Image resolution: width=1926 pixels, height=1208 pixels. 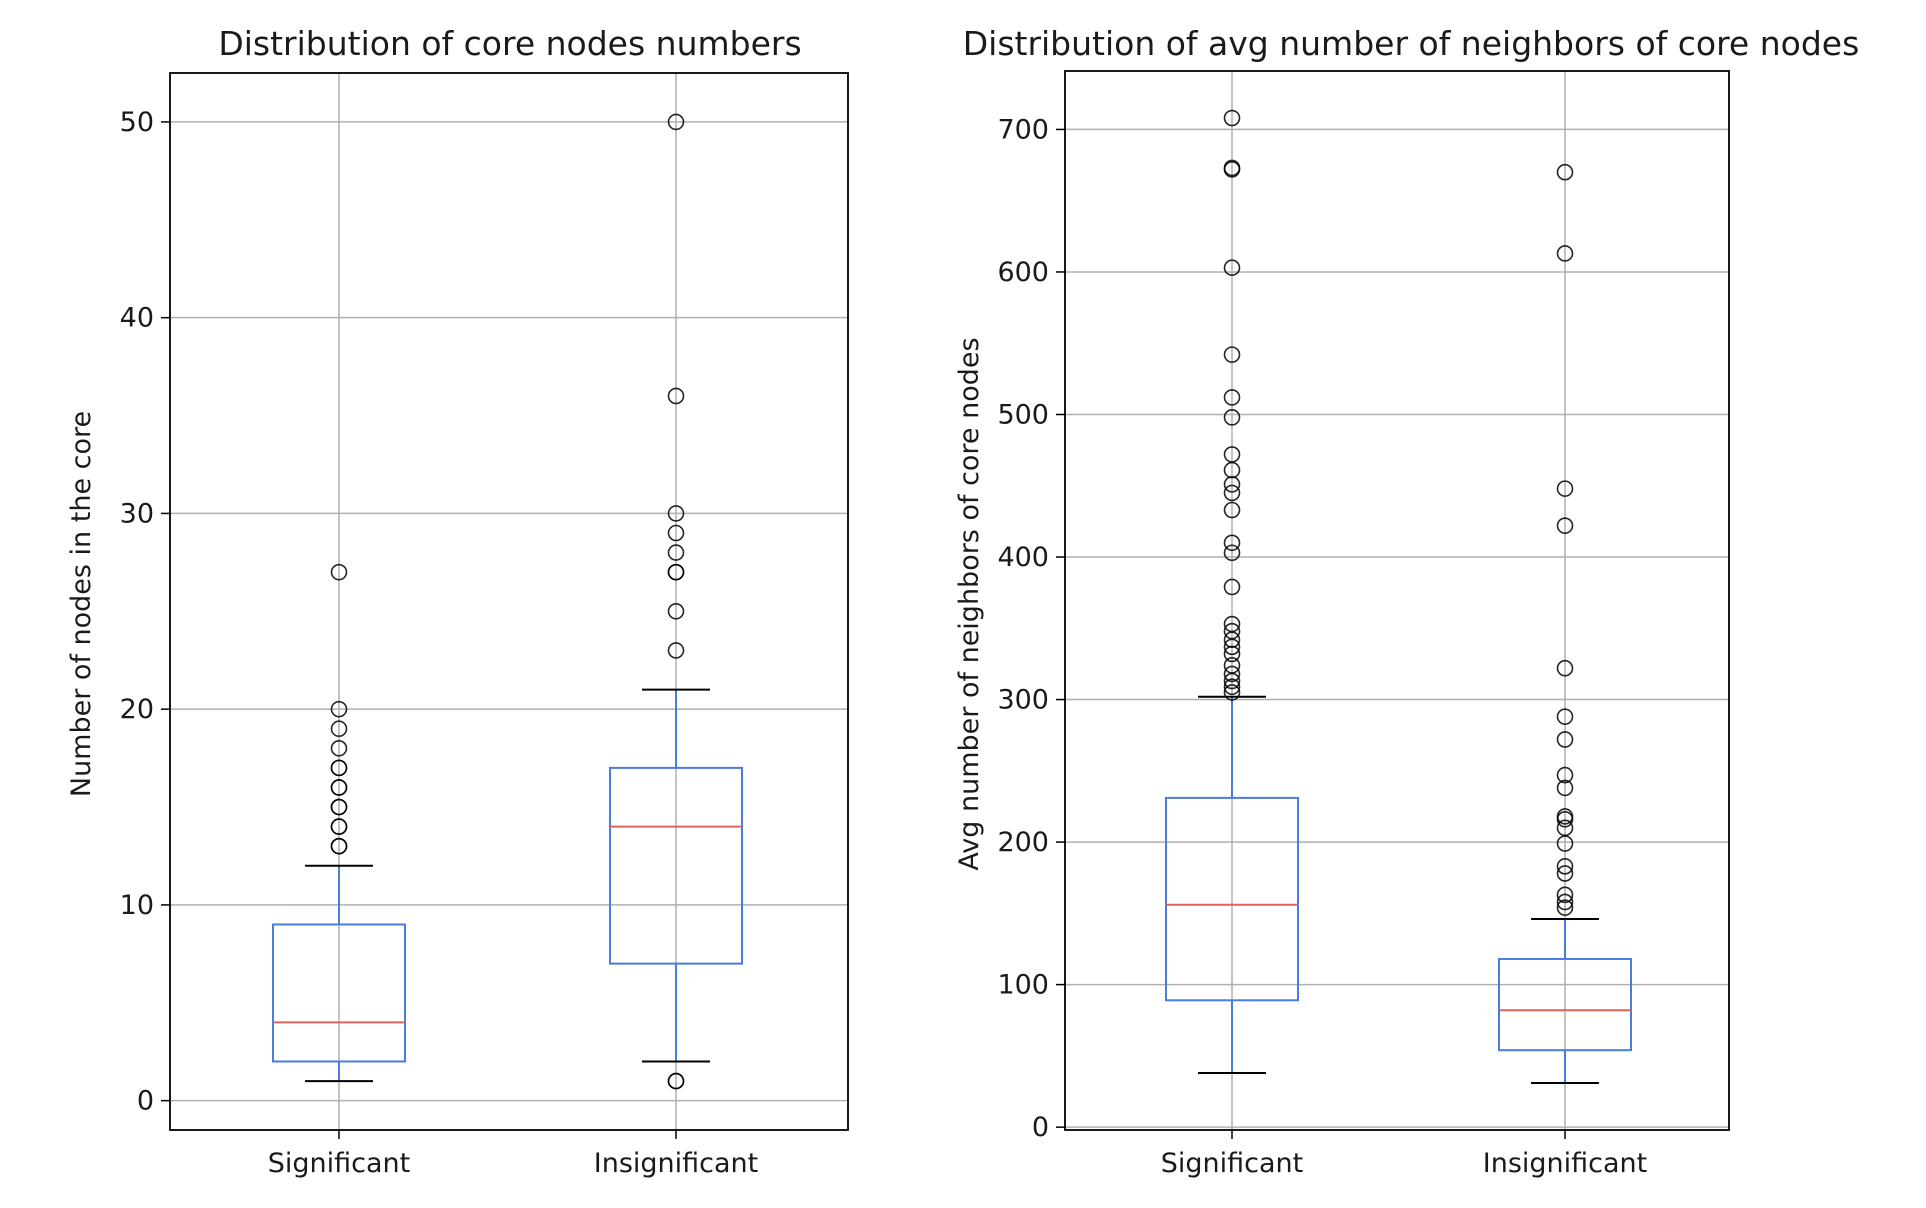 I want to click on y-tick-label: 300, so click(x=1023, y=700).